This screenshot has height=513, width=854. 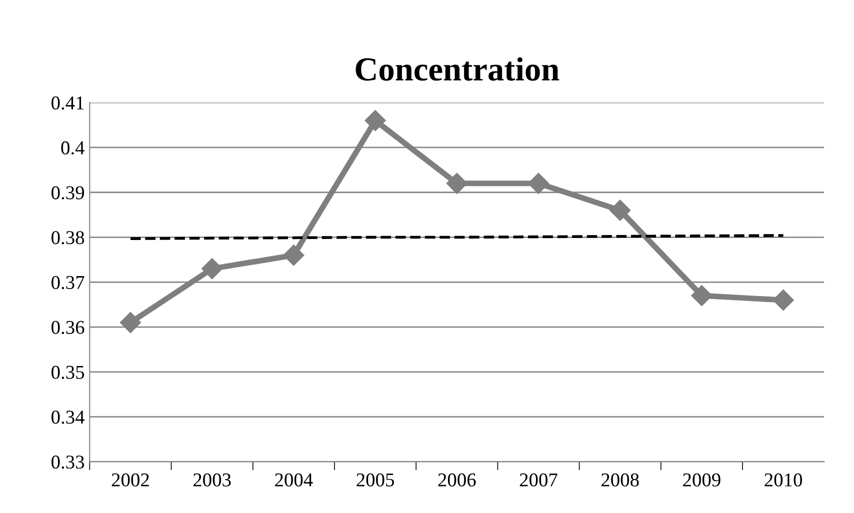 What do you see at coordinates (68, 193) in the screenshot?
I see `y-tick-label: 0.39` at bounding box center [68, 193].